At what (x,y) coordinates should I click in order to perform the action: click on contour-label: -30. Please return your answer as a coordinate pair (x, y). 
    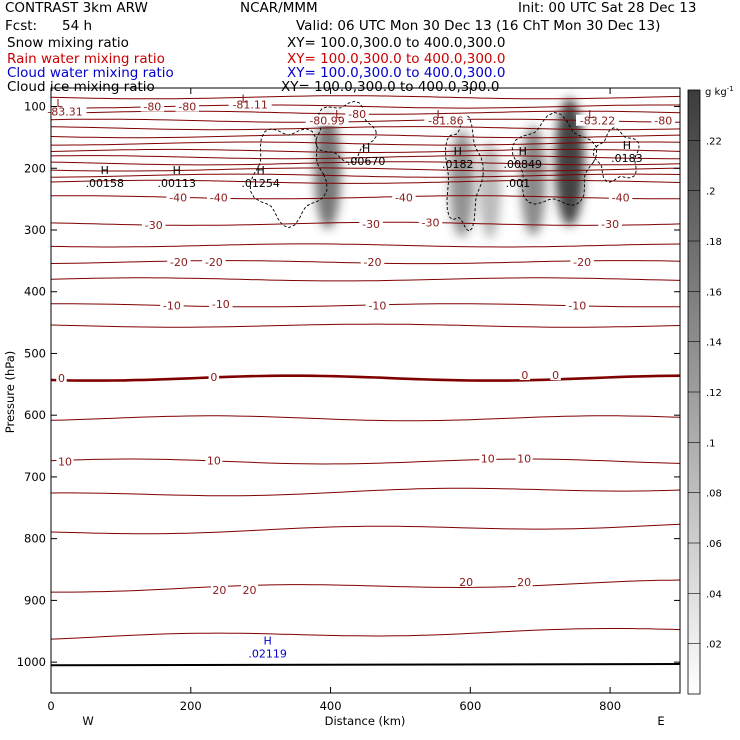
    Looking at the image, I should click on (154, 225).